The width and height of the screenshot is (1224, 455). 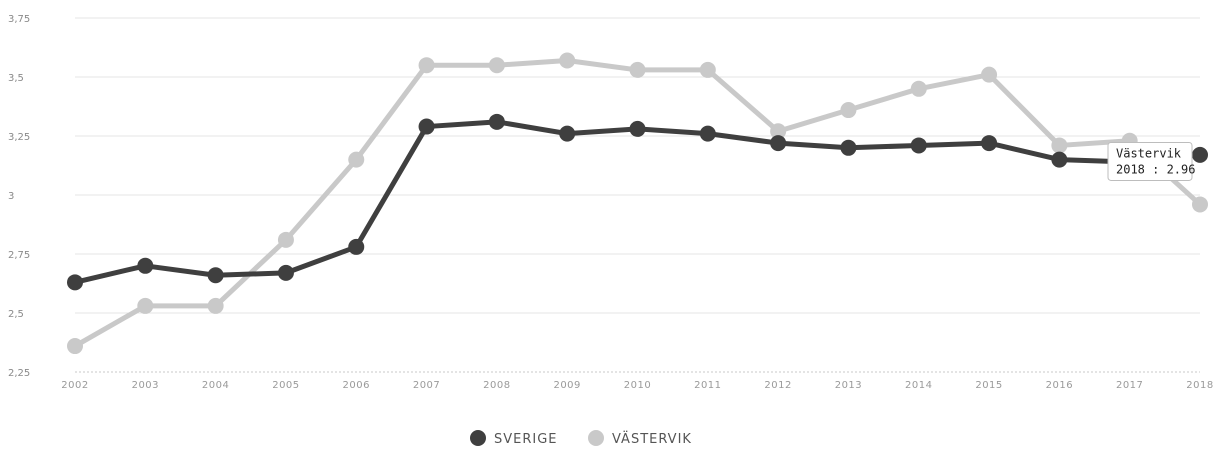 I want to click on tooltip: Västervik 2018 : 2.96, so click(x=1151, y=161).